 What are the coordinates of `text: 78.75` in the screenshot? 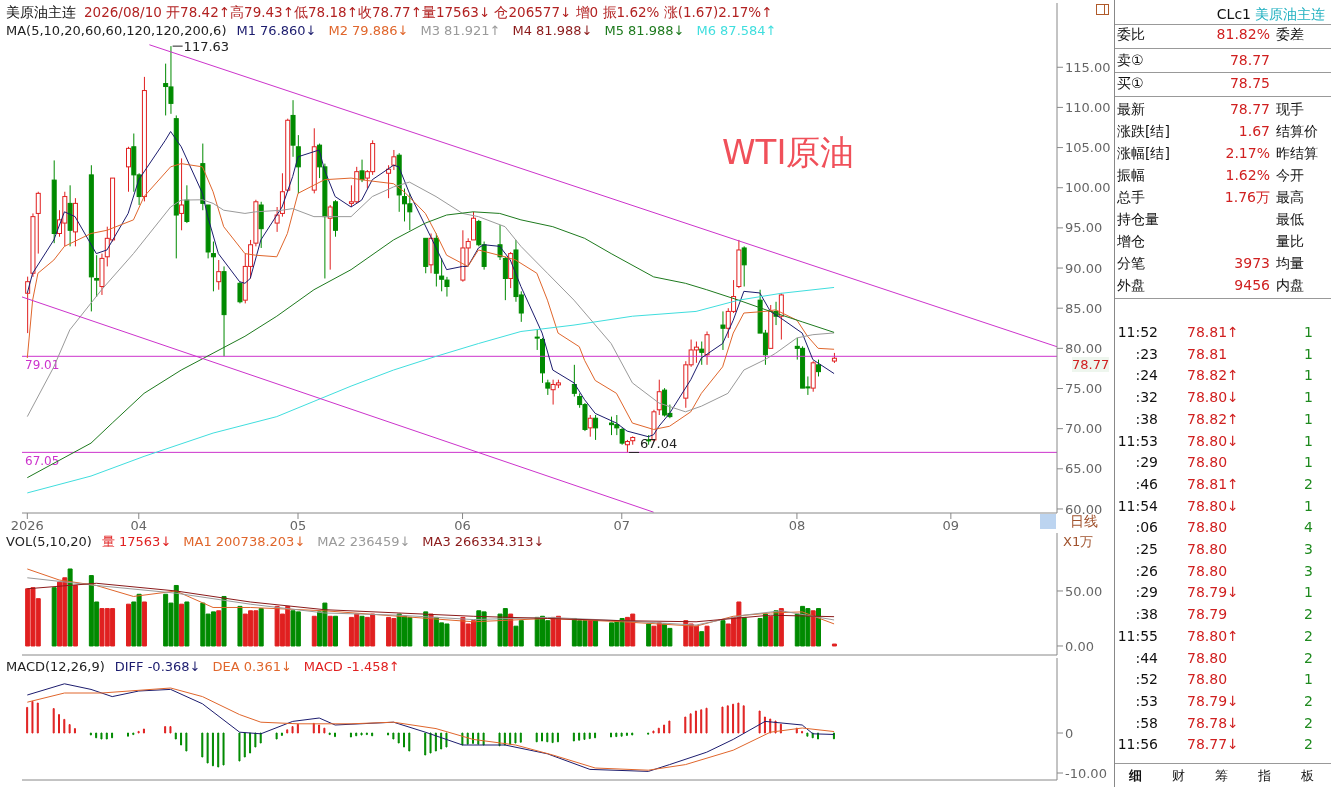 It's located at (1249, 83).